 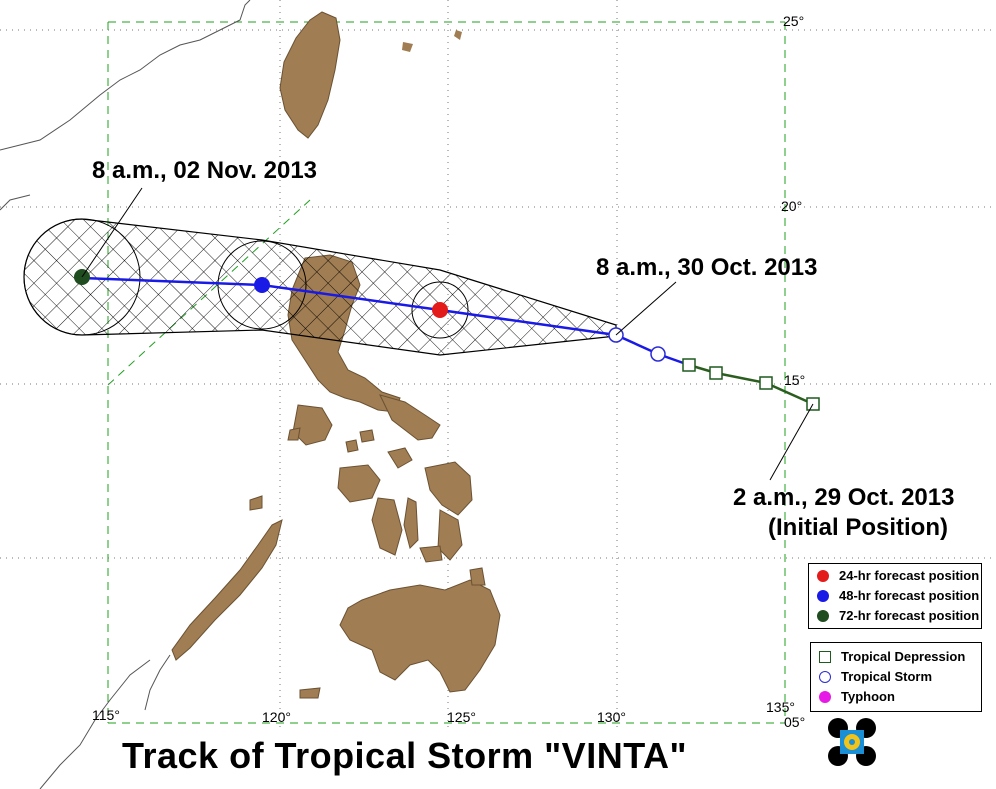 I want to click on legend-item-typhoon: Typhoon, so click(x=896, y=697).